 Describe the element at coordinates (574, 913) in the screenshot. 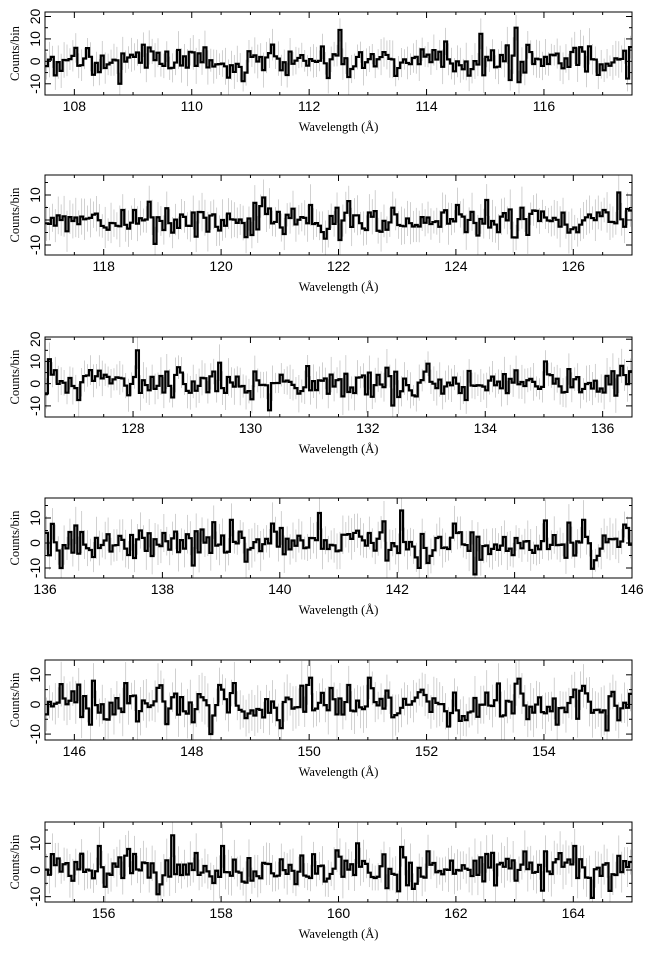

I see `x-tick-label: 164` at that location.